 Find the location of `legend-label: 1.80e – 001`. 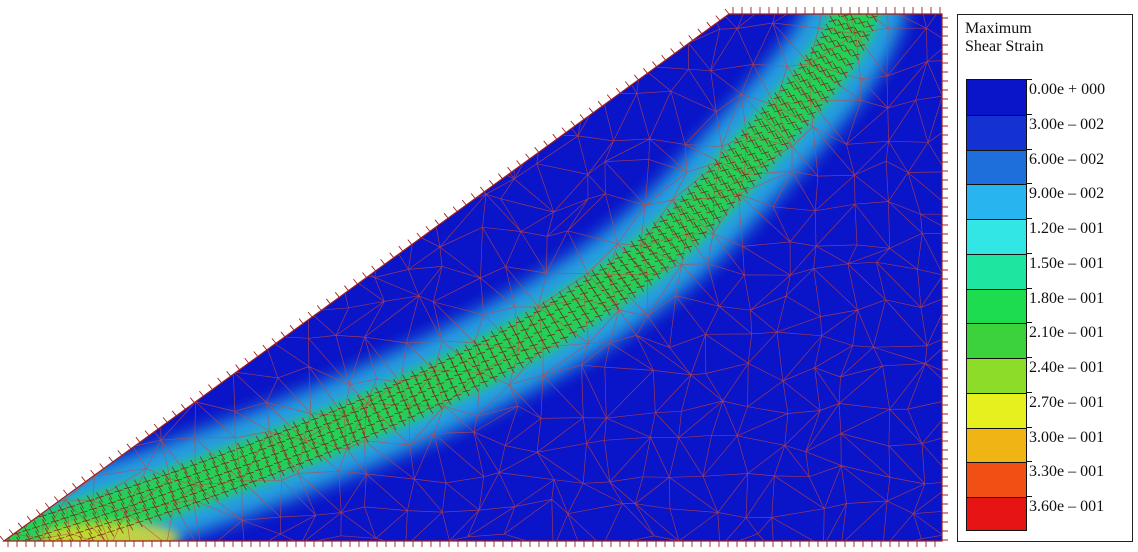

legend-label: 1.80e – 001 is located at coordinates (1067, 298).